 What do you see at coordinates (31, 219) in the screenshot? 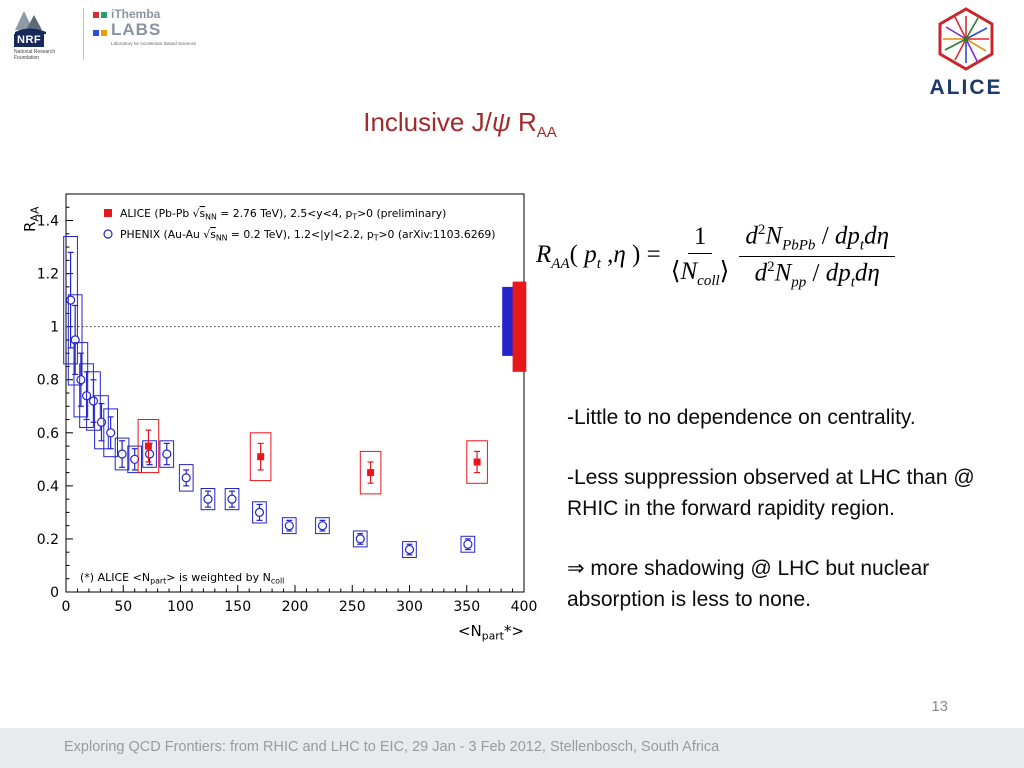
I see `svg-text: RAA` at bounding box center [31, 219].